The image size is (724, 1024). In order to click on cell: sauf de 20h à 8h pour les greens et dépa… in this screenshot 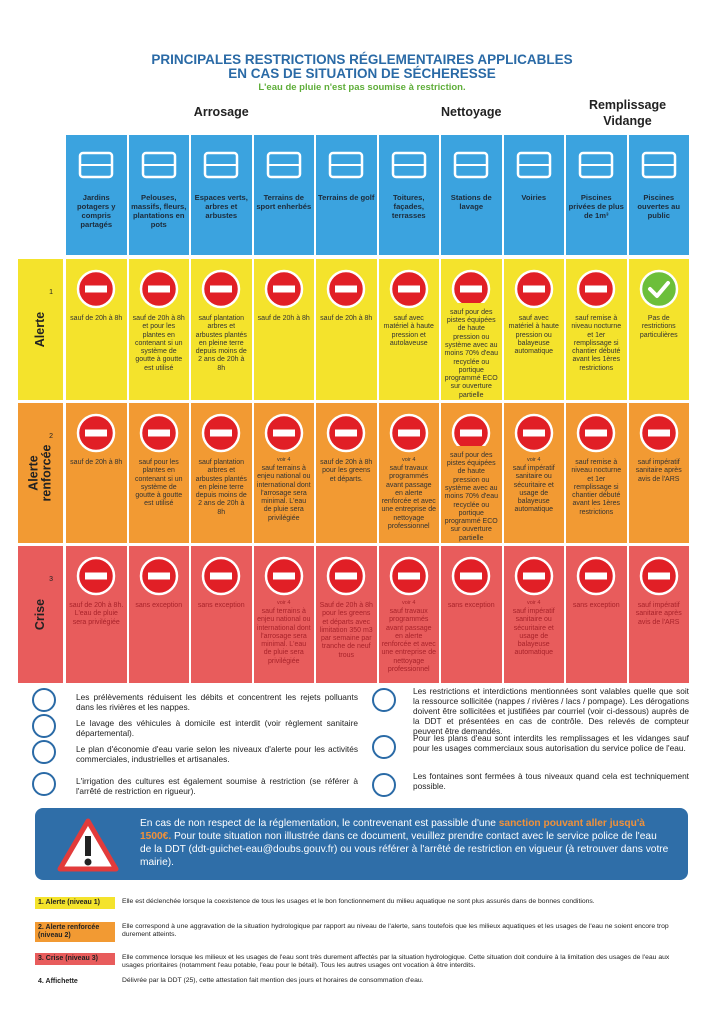, I will do `click(346, 473)`.